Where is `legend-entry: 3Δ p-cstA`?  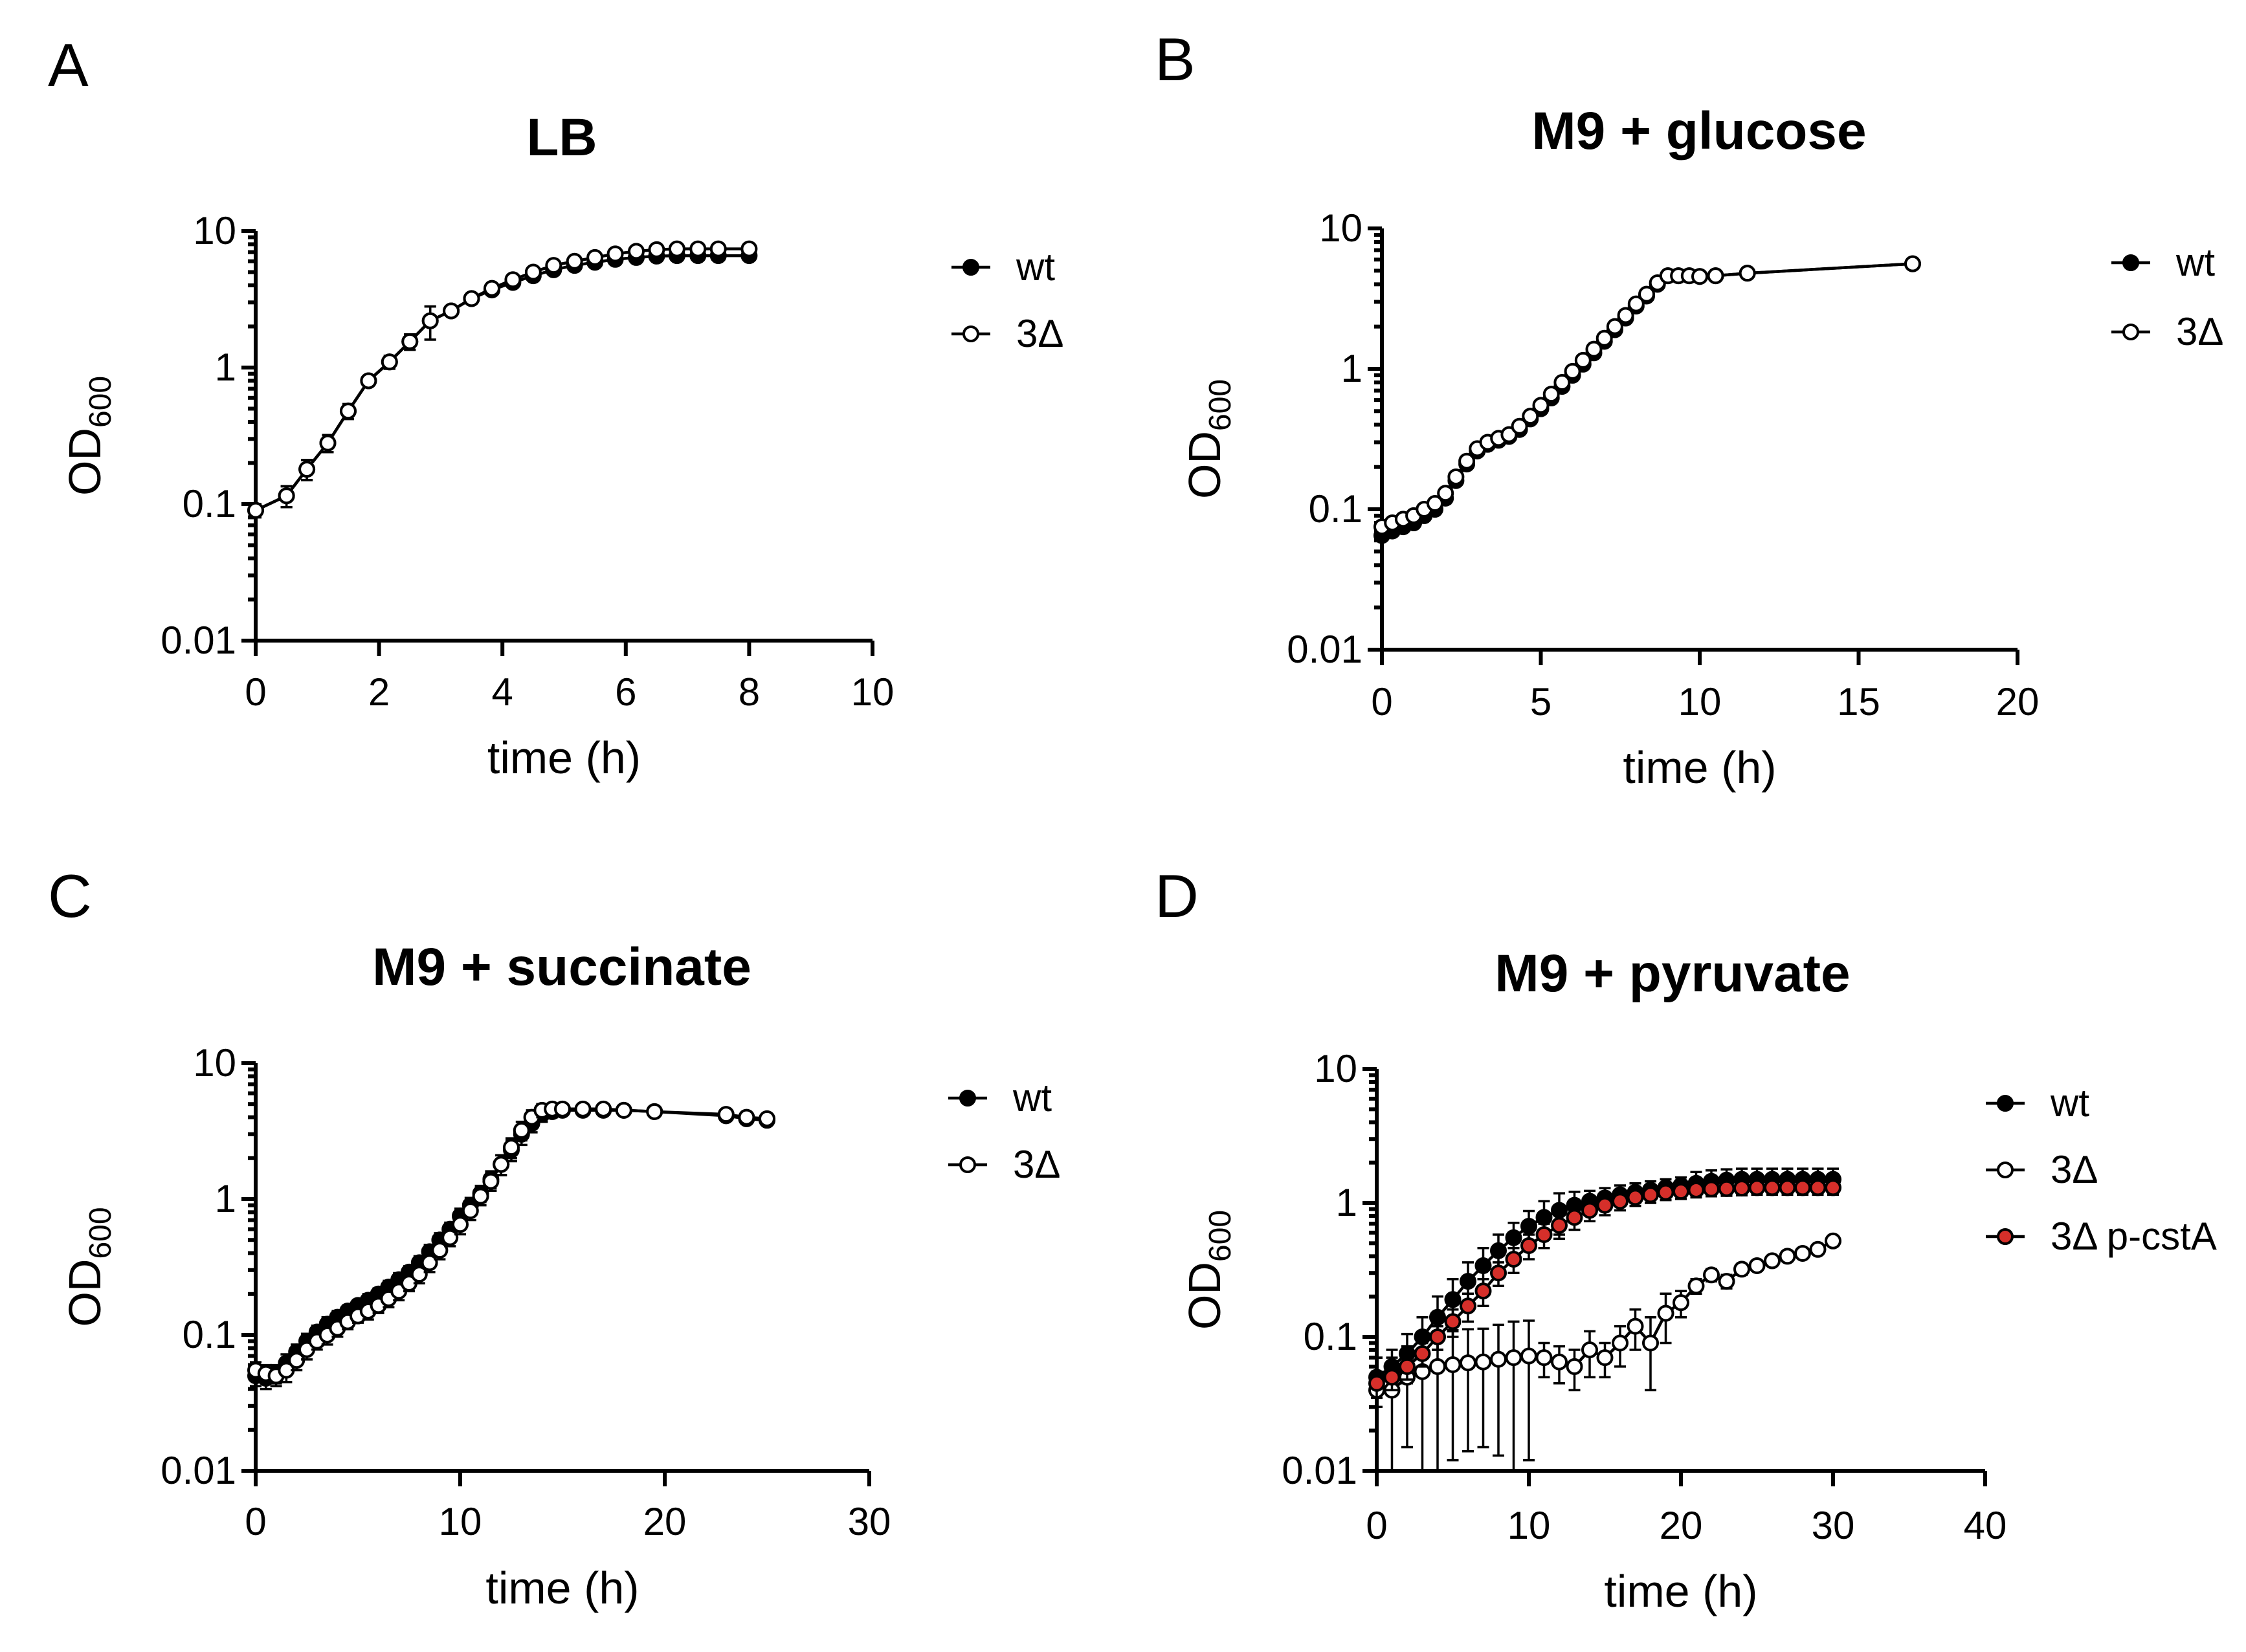 legend-entry: 3Δ p-cstA is located at coordinates (2101, 1236).